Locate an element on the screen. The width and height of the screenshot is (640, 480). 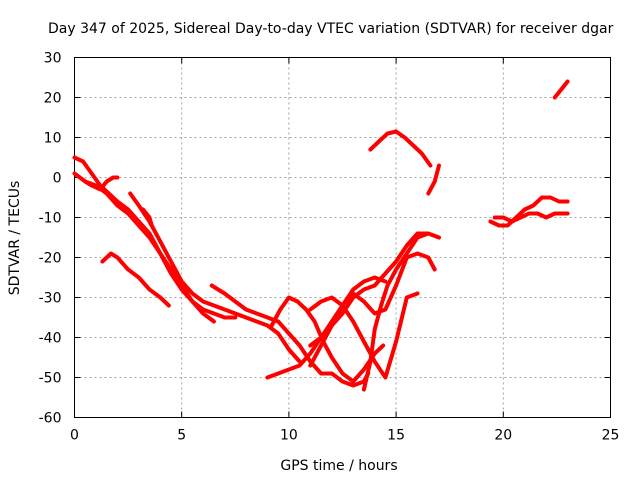
y-tick-label: 10 is located at coordinates (53, 139).